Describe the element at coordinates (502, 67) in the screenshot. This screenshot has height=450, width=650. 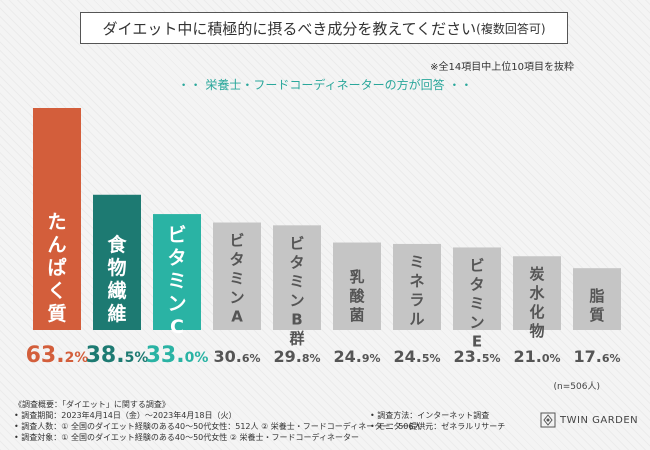
I see `selection-note: ※全14項目中上位10項目を抜粋` at that location.